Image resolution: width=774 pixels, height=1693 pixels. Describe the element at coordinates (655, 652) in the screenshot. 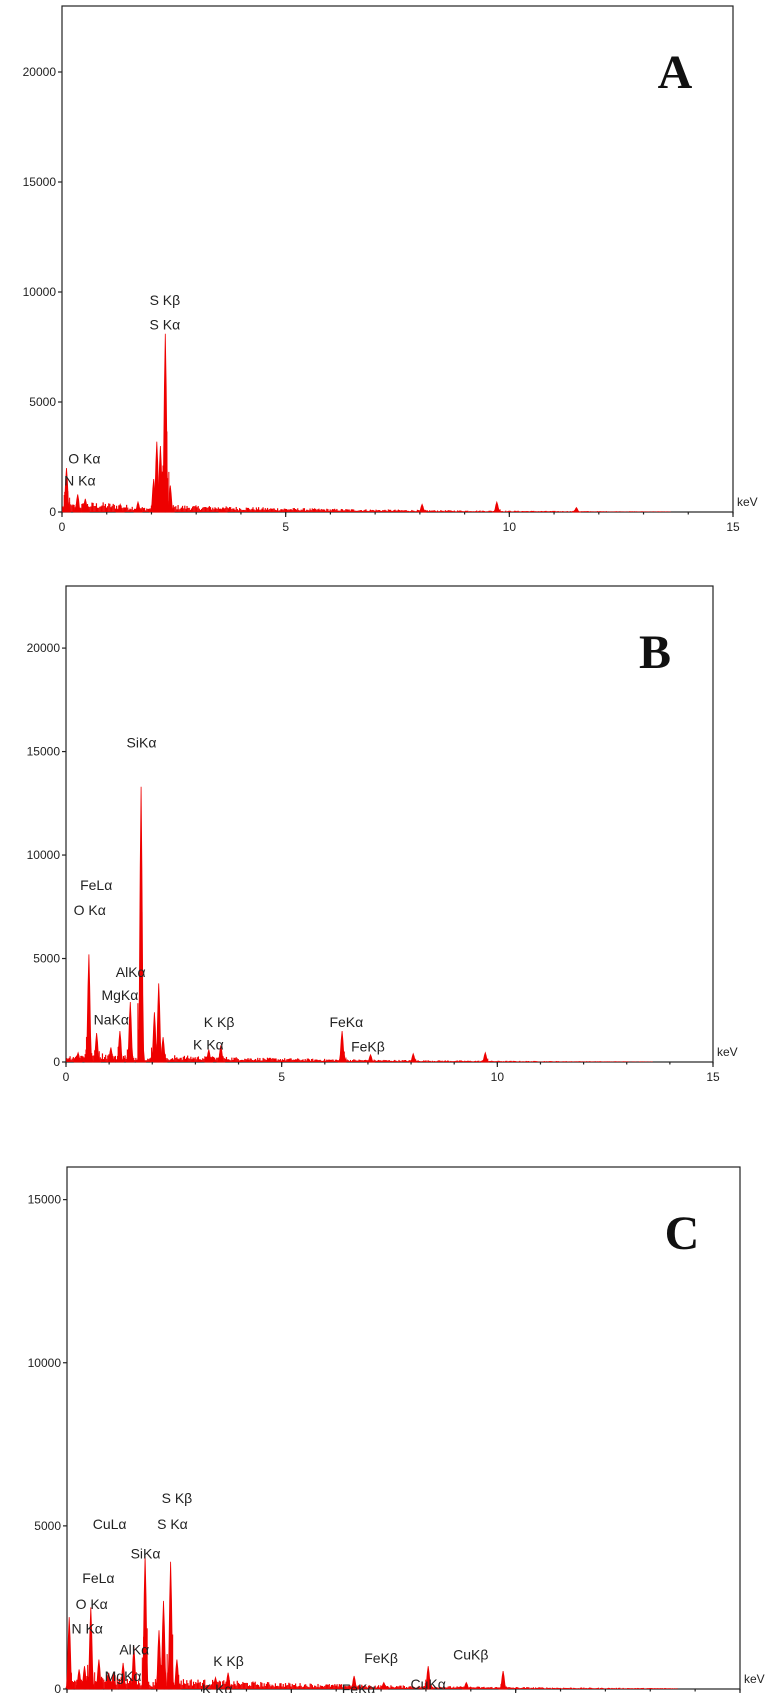

I see `panel-letter: B` at that location.